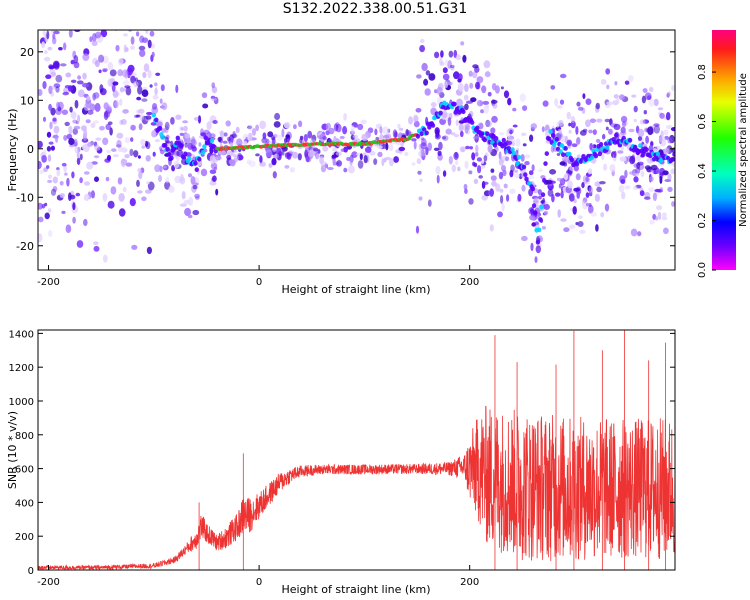 The width and height of the screenshot is (750, 600). What do you see at coordinates (702, 270) in the screenshot?
I see `colorbar-tick-label: 0.0` at bounding box center [702, 270].